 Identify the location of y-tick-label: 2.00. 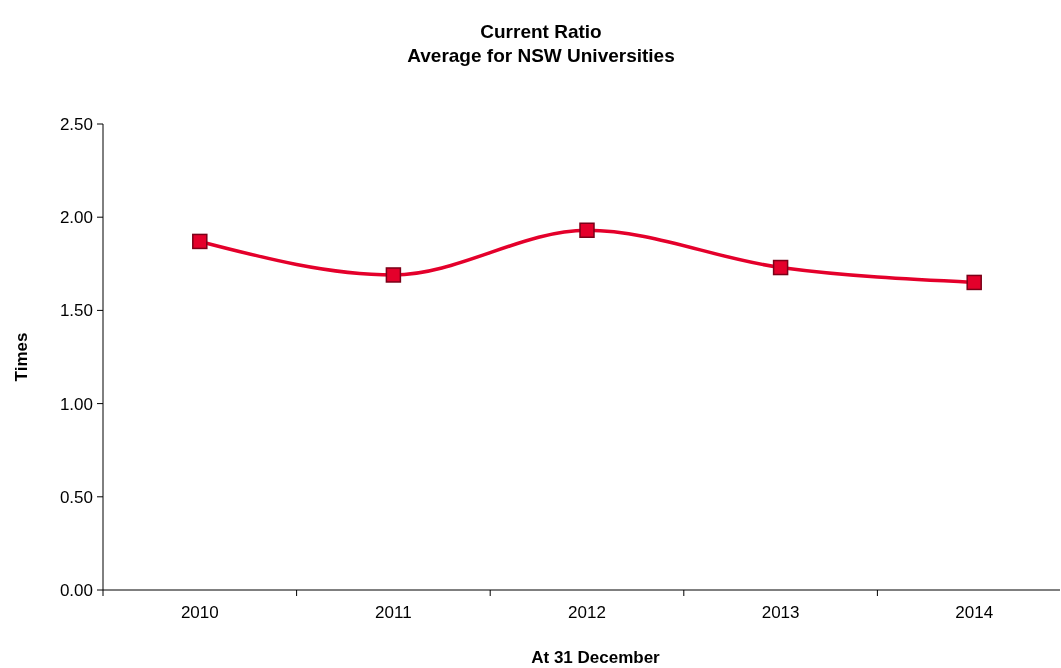
(76, 218).